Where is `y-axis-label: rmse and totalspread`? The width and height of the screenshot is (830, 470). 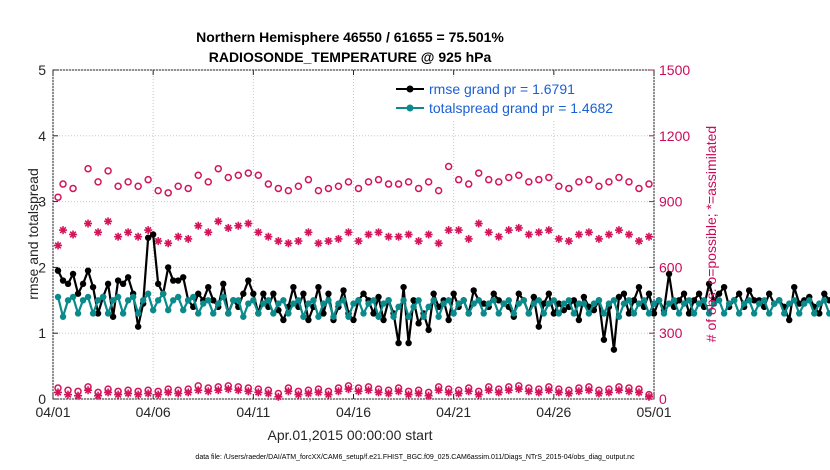 y-axis-label: rmse and totalspread is located at coordinates (33, 234).